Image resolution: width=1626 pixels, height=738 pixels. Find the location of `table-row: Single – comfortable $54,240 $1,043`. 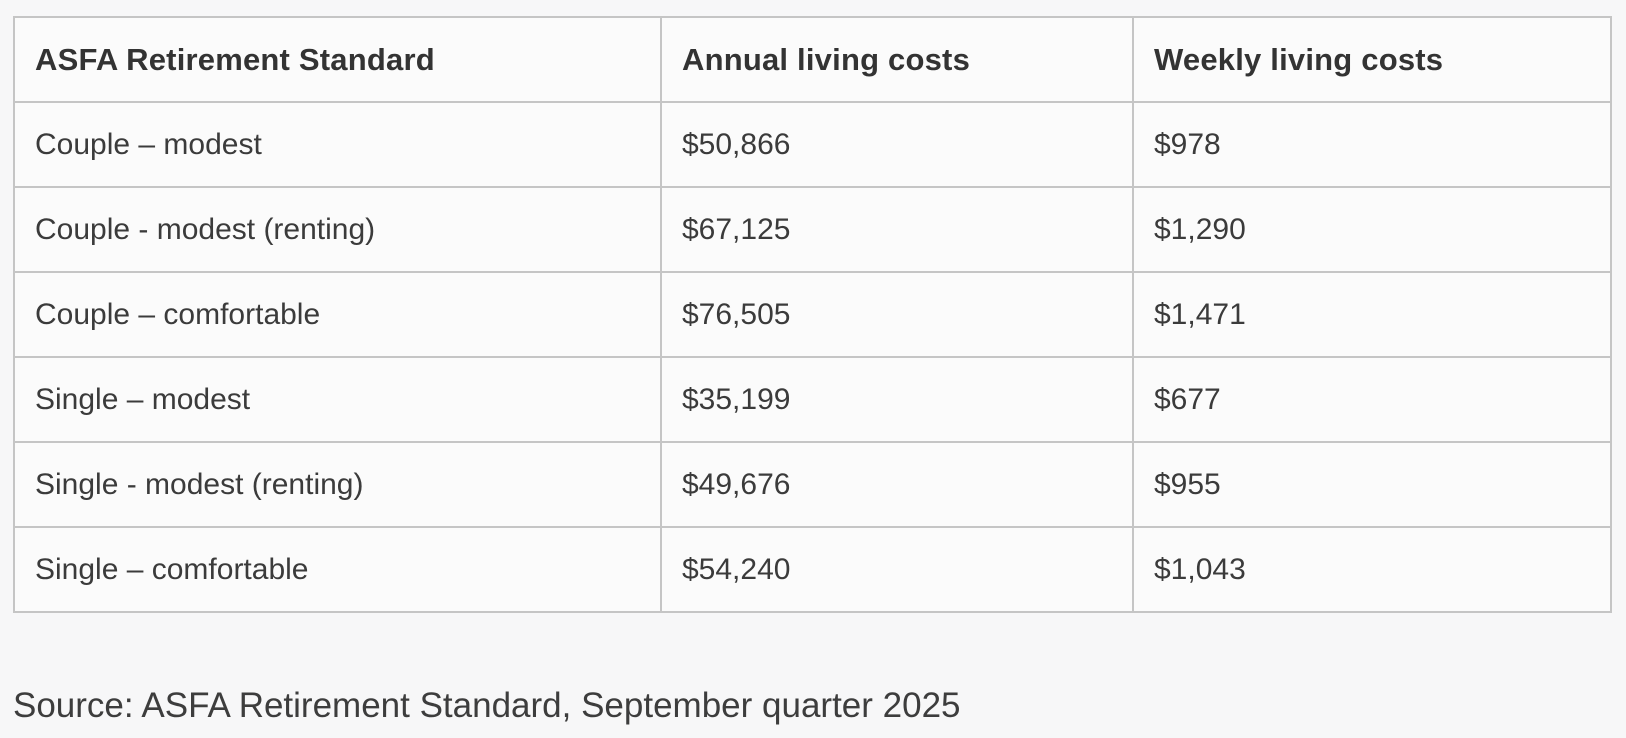

table-row: Single – comfortable $54,240 $1,043 is located at coordinates (812, 569).